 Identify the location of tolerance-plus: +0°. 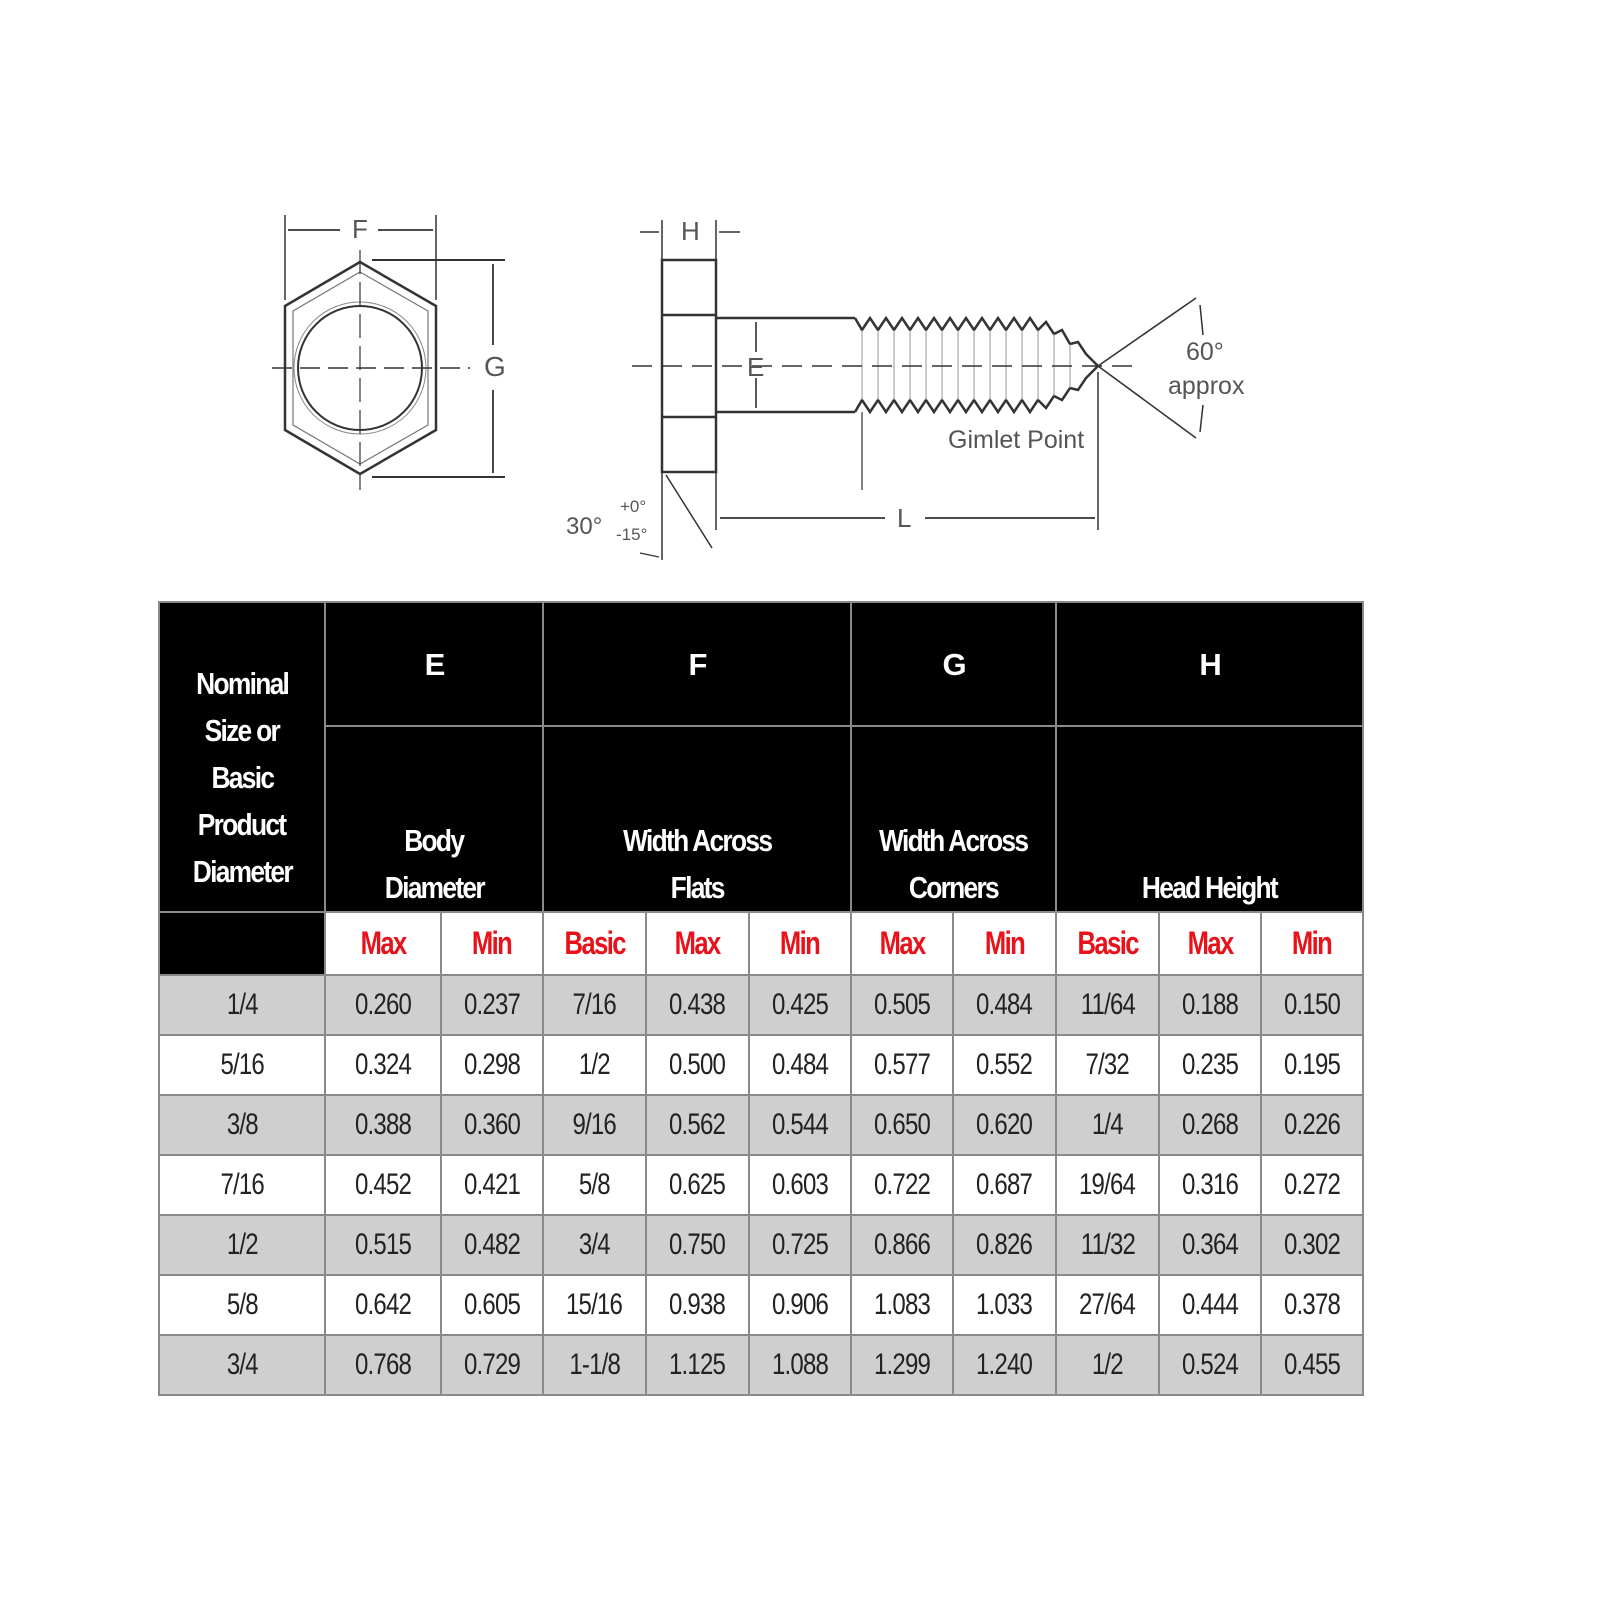
(633, 506).